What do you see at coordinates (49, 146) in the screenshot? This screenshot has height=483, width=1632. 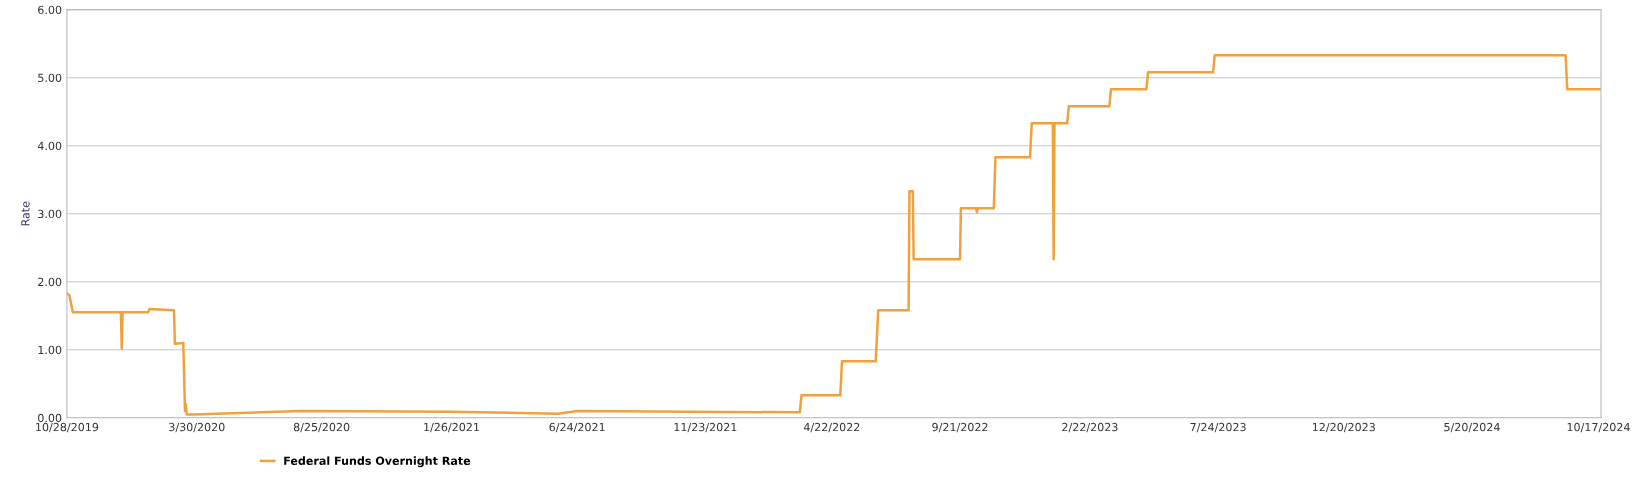 I see `y-tick-label: 4.00` at bounding box center [49, 146].